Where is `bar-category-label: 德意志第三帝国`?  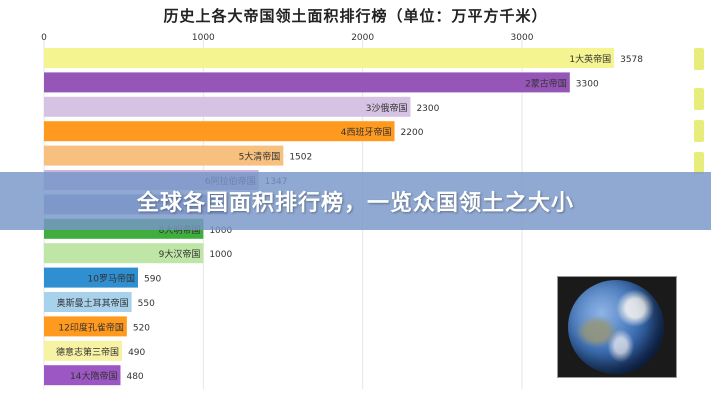
bar-category-label: 德意志第三帝国 is located at coordinates (87, 352).